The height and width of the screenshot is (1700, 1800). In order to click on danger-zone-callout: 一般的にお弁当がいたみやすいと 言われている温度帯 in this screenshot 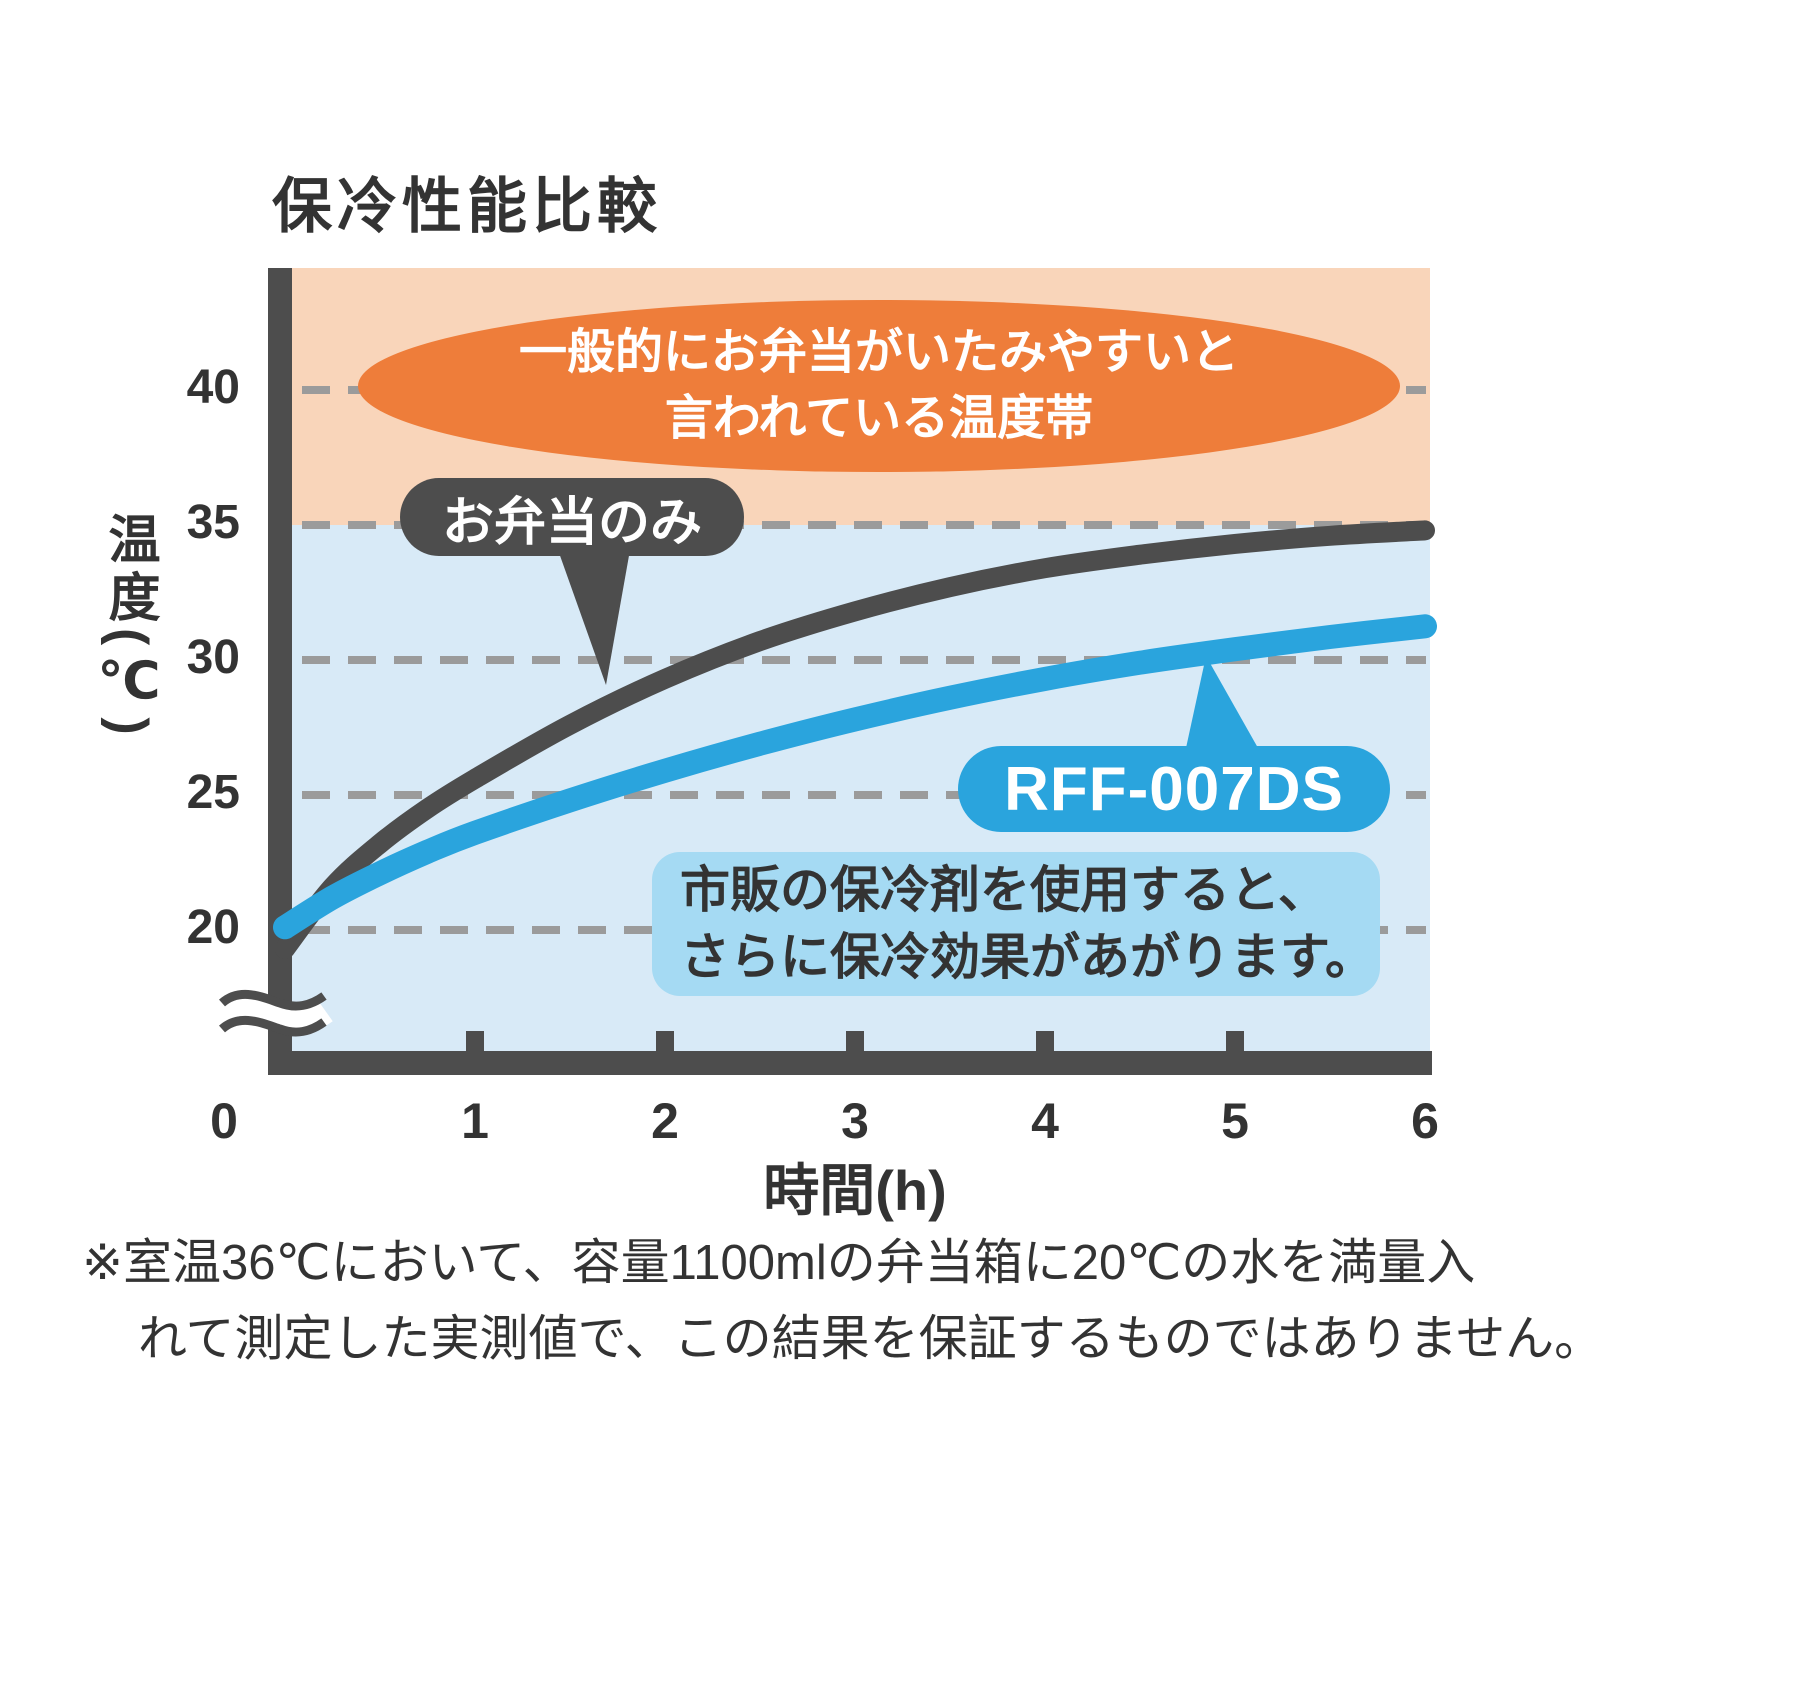, I will do `click(879, 386)`.